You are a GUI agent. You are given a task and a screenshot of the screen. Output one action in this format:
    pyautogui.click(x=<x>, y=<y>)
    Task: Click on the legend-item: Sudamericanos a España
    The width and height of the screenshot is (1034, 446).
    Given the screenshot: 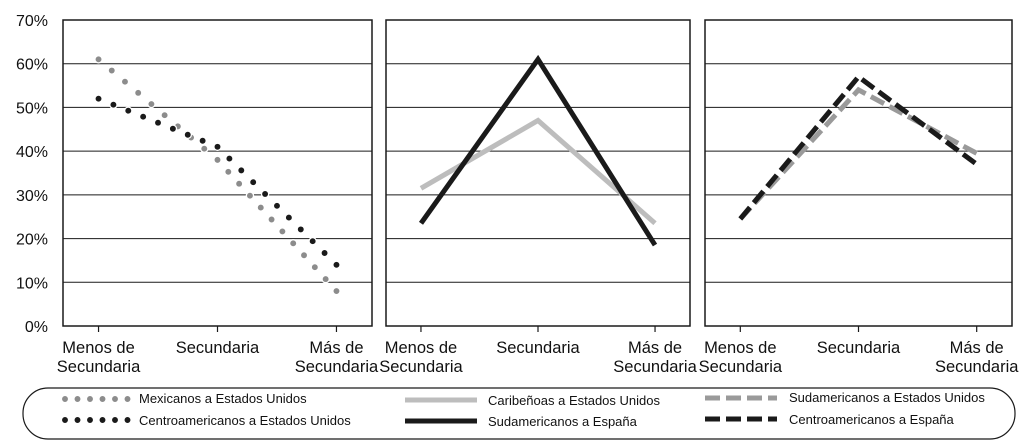 What is the action you would take?
    pyautogui.click(x=521, y=421)
    